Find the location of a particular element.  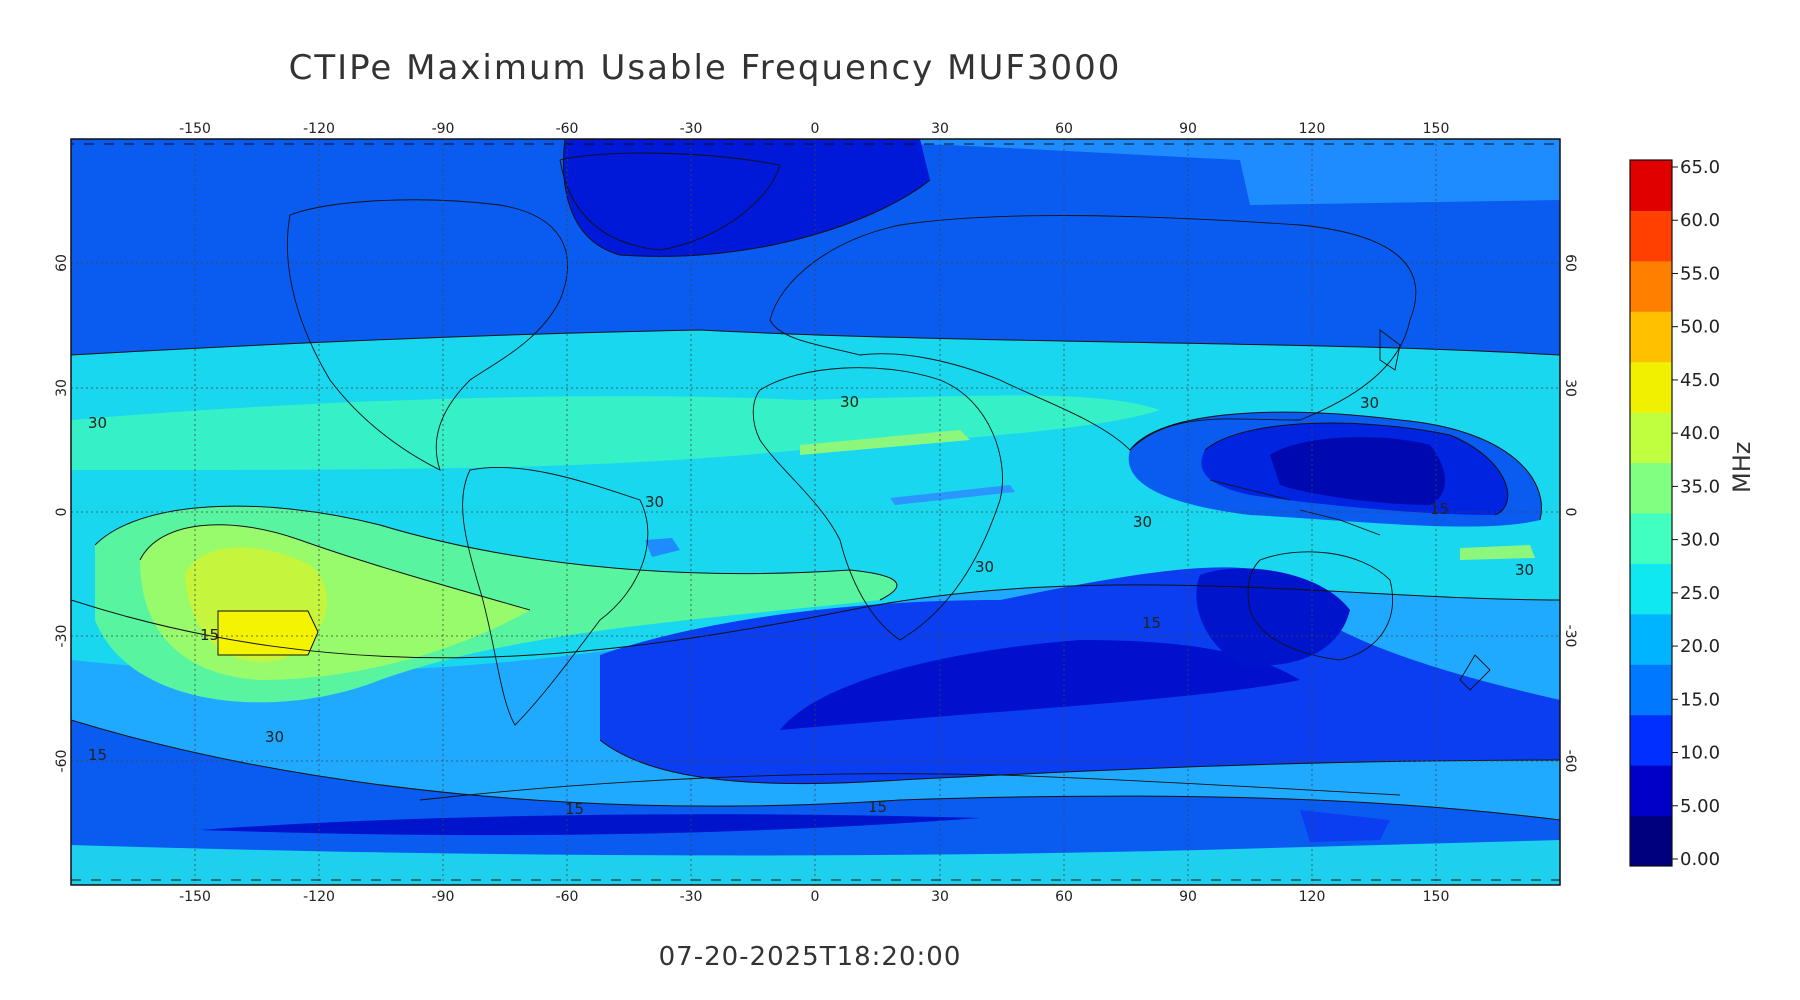

lat-tick-left: 30 is located at coordinates (62, 388).